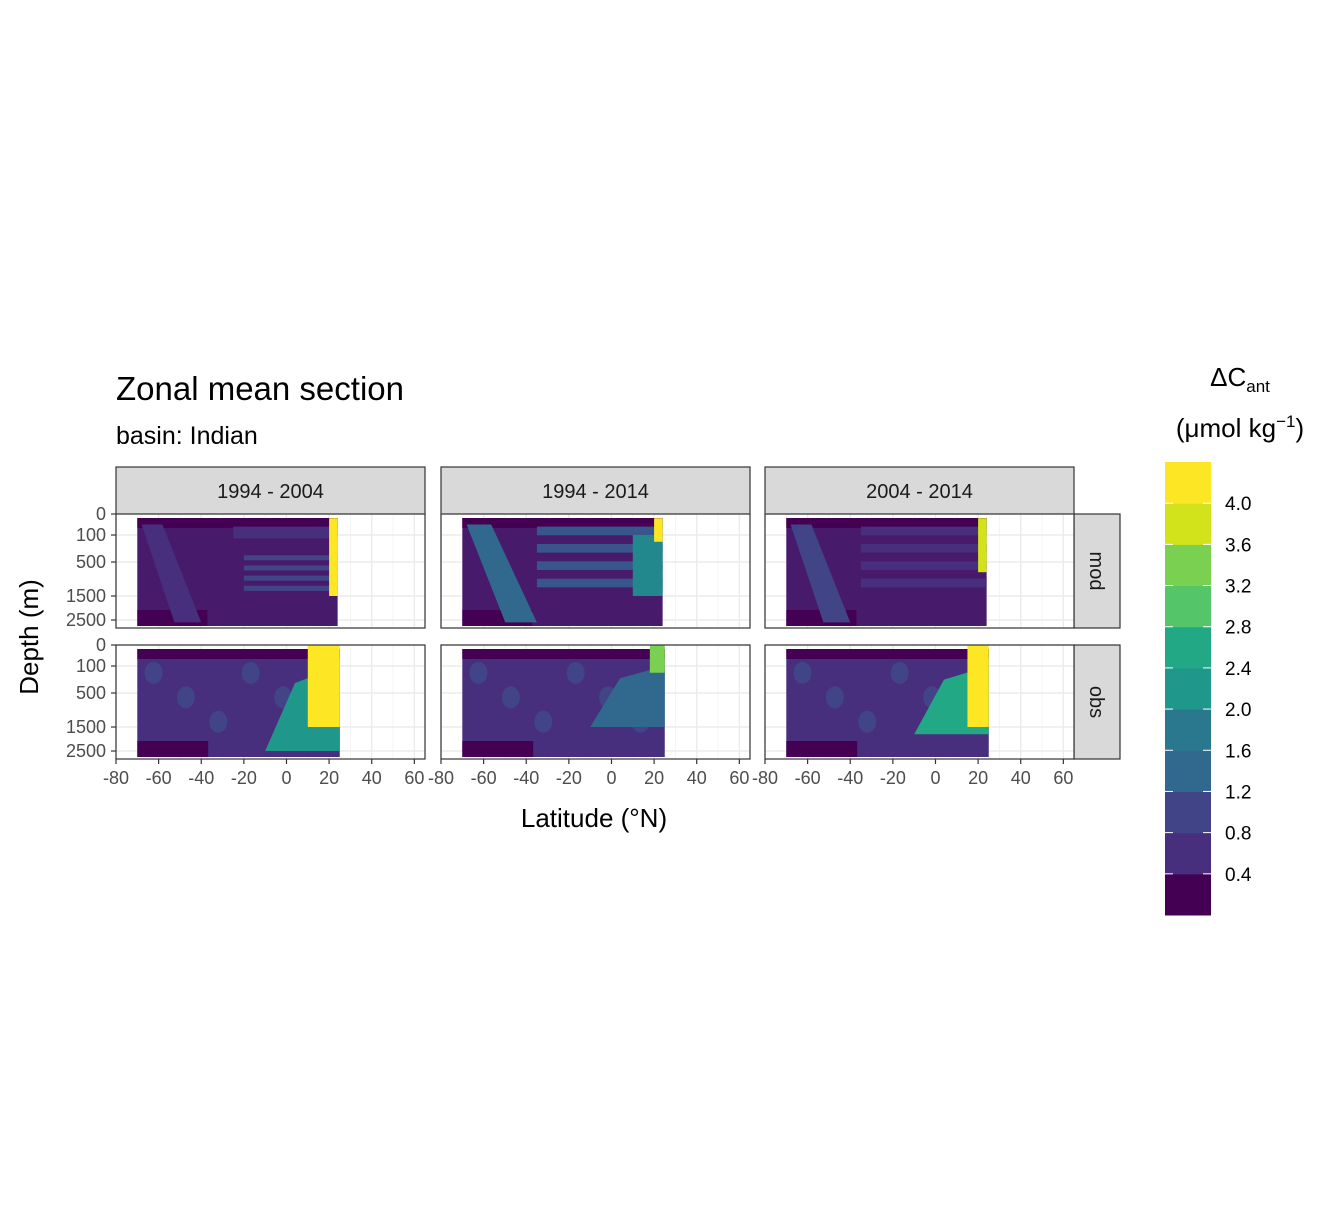 The height and width of the screenshot is (1209, 1344). Describe the element at coordinates (1240, 427) in the screenshot. I see `legend-units: (μmol kg−1)` at that location.